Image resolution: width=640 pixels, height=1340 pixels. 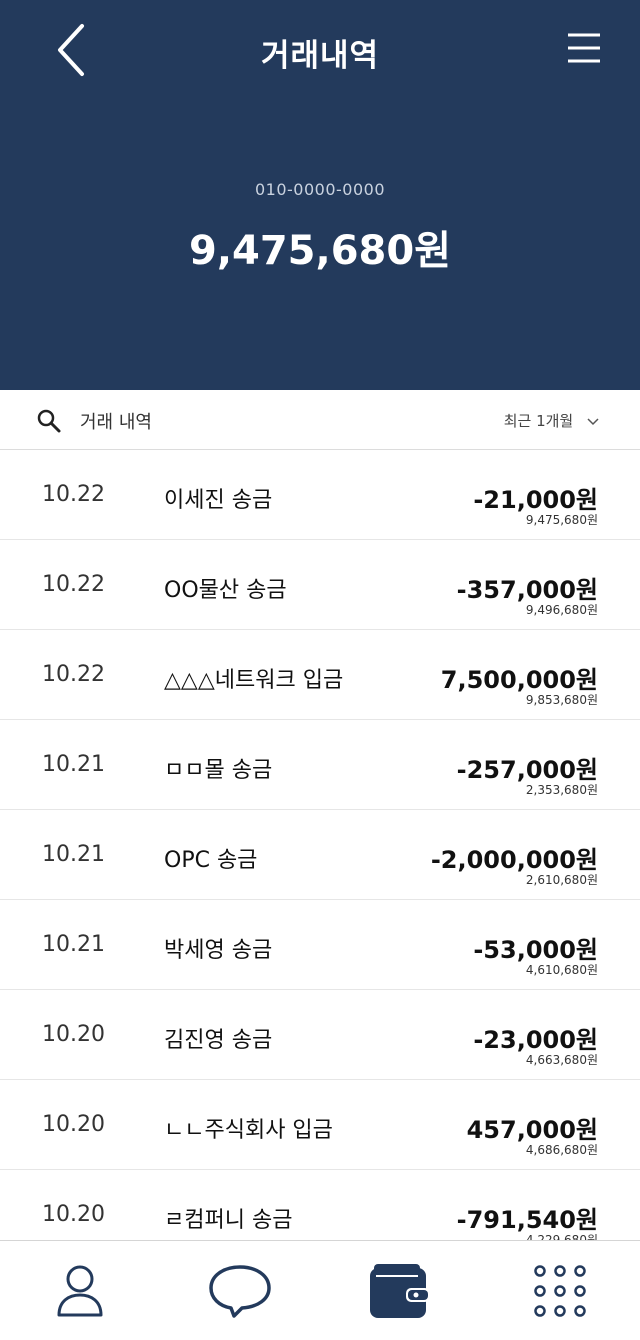 I want to click on back-button, so click(x=73, y=50).